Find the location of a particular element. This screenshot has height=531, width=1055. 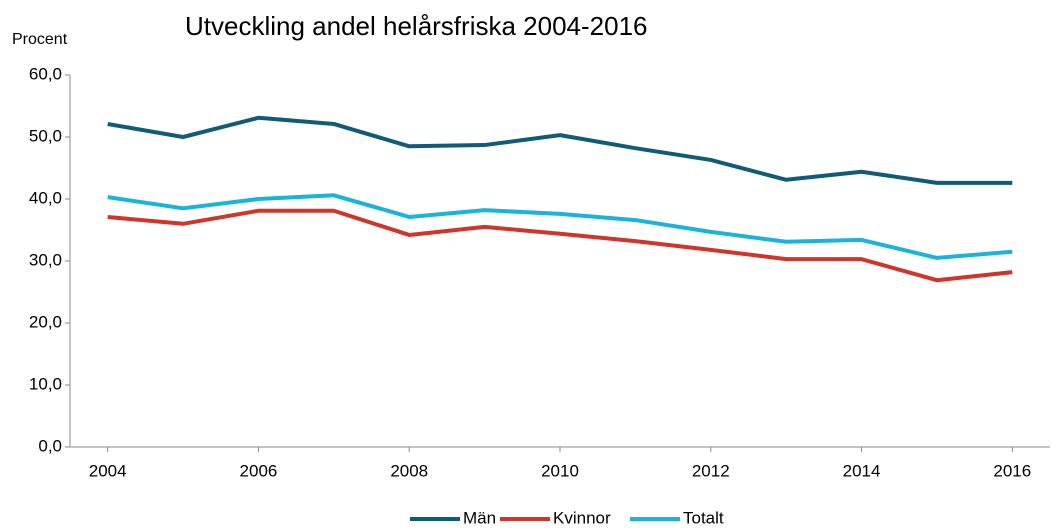

legend-label: Kvinnor is located at coordinates (582, 517).